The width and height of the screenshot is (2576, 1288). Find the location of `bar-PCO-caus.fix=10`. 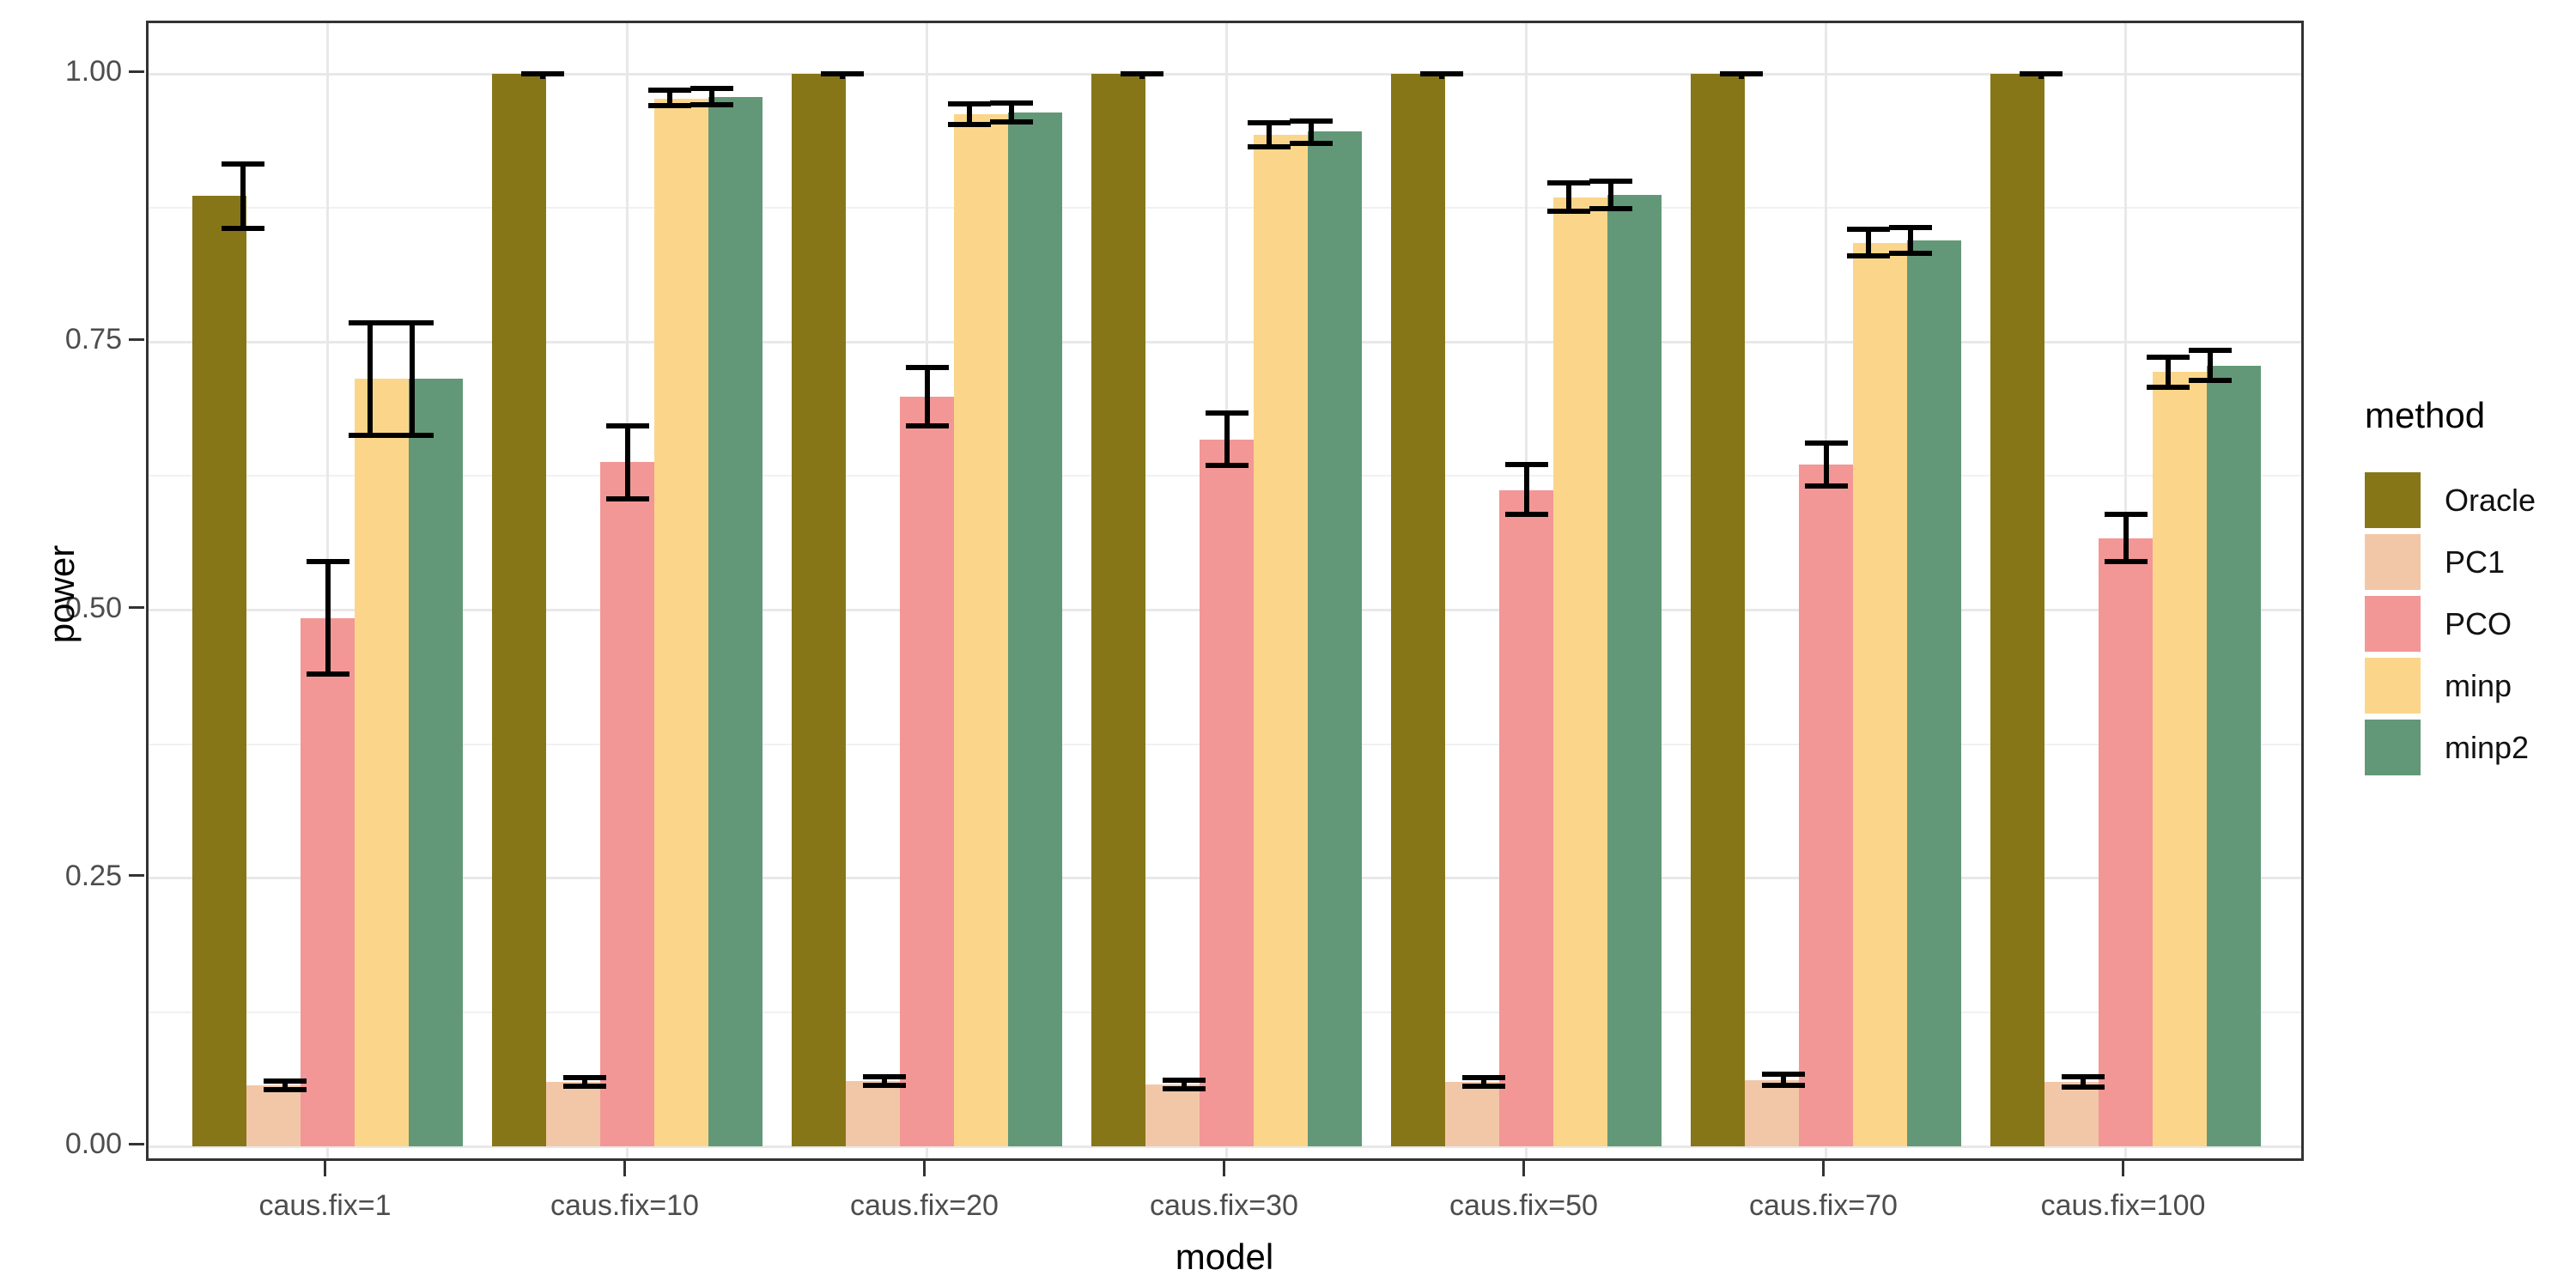

bar-PCO-caus.fix=10 is located at coordinates (627, 804).